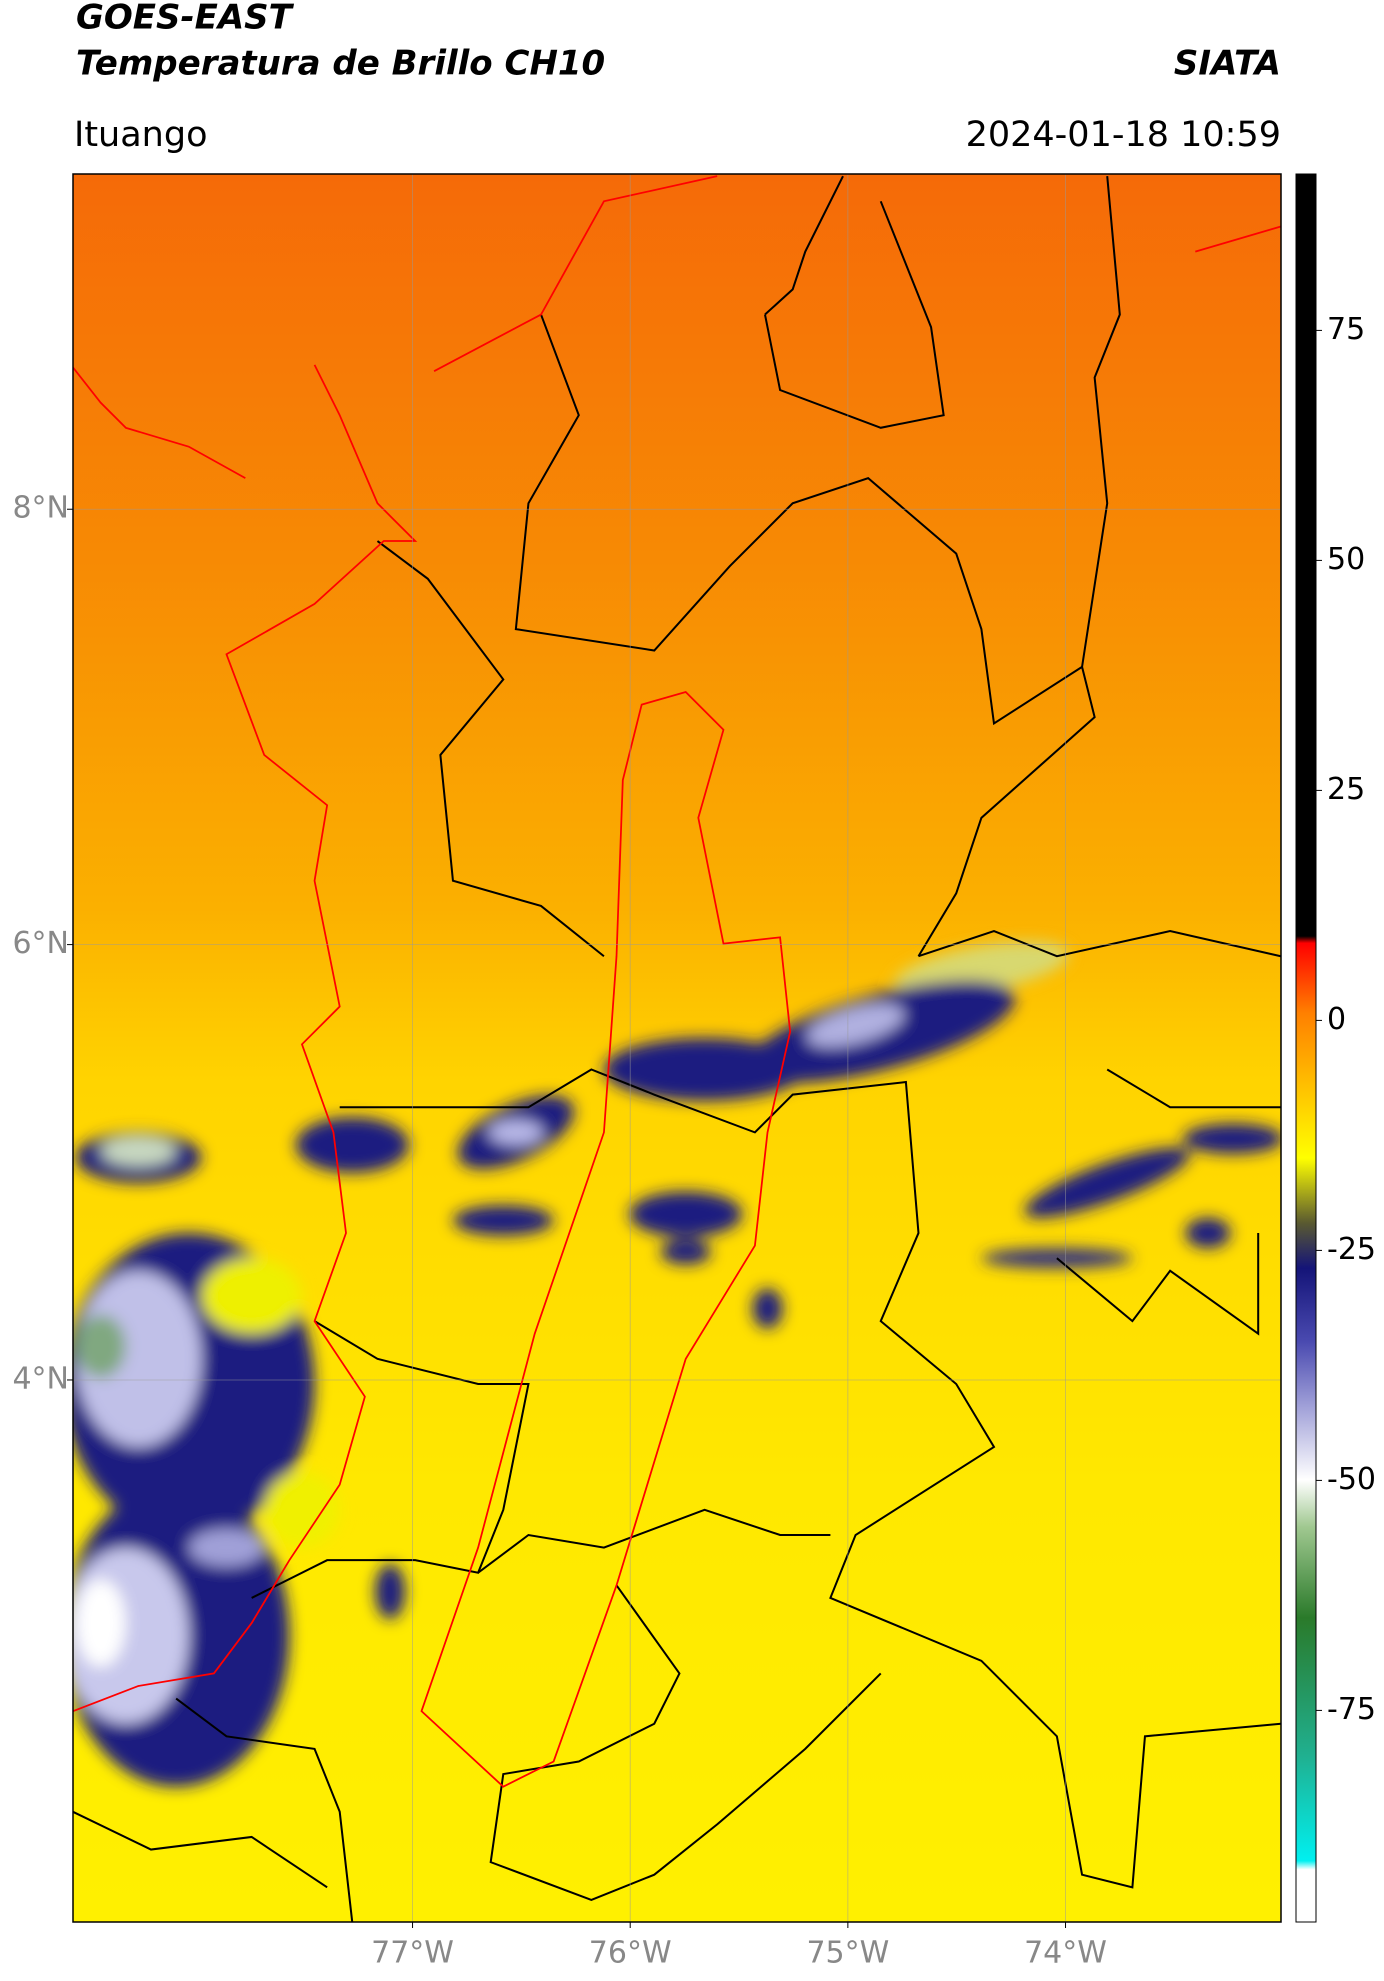 The height and width of the screenshot is (1981, 1384). I want to click on colorbar-tick-label: 75, so click(1346, 329).